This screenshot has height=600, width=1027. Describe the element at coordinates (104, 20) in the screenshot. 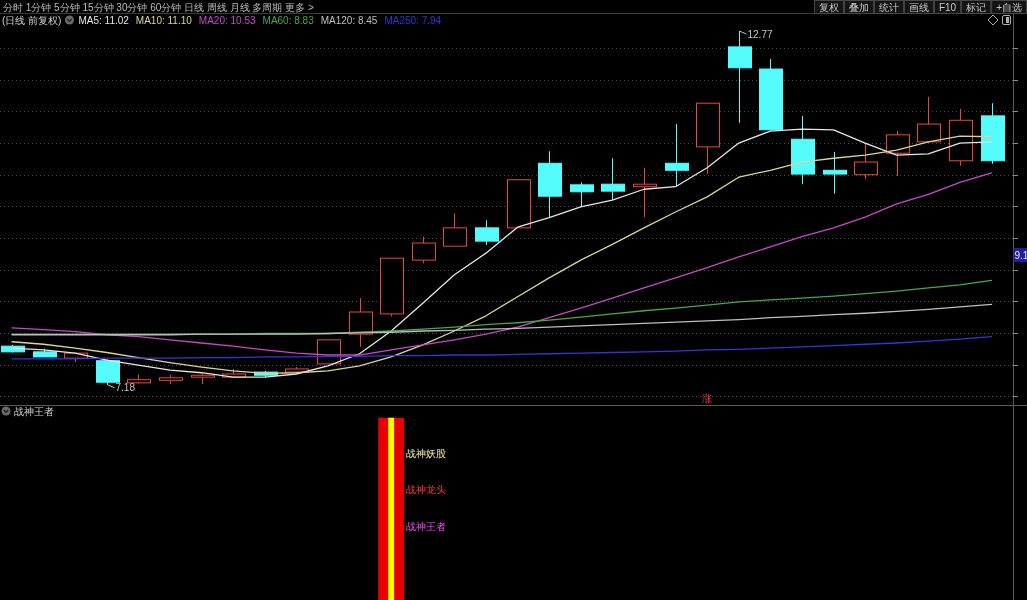

I see `text: MA5: 11.02` at that location.